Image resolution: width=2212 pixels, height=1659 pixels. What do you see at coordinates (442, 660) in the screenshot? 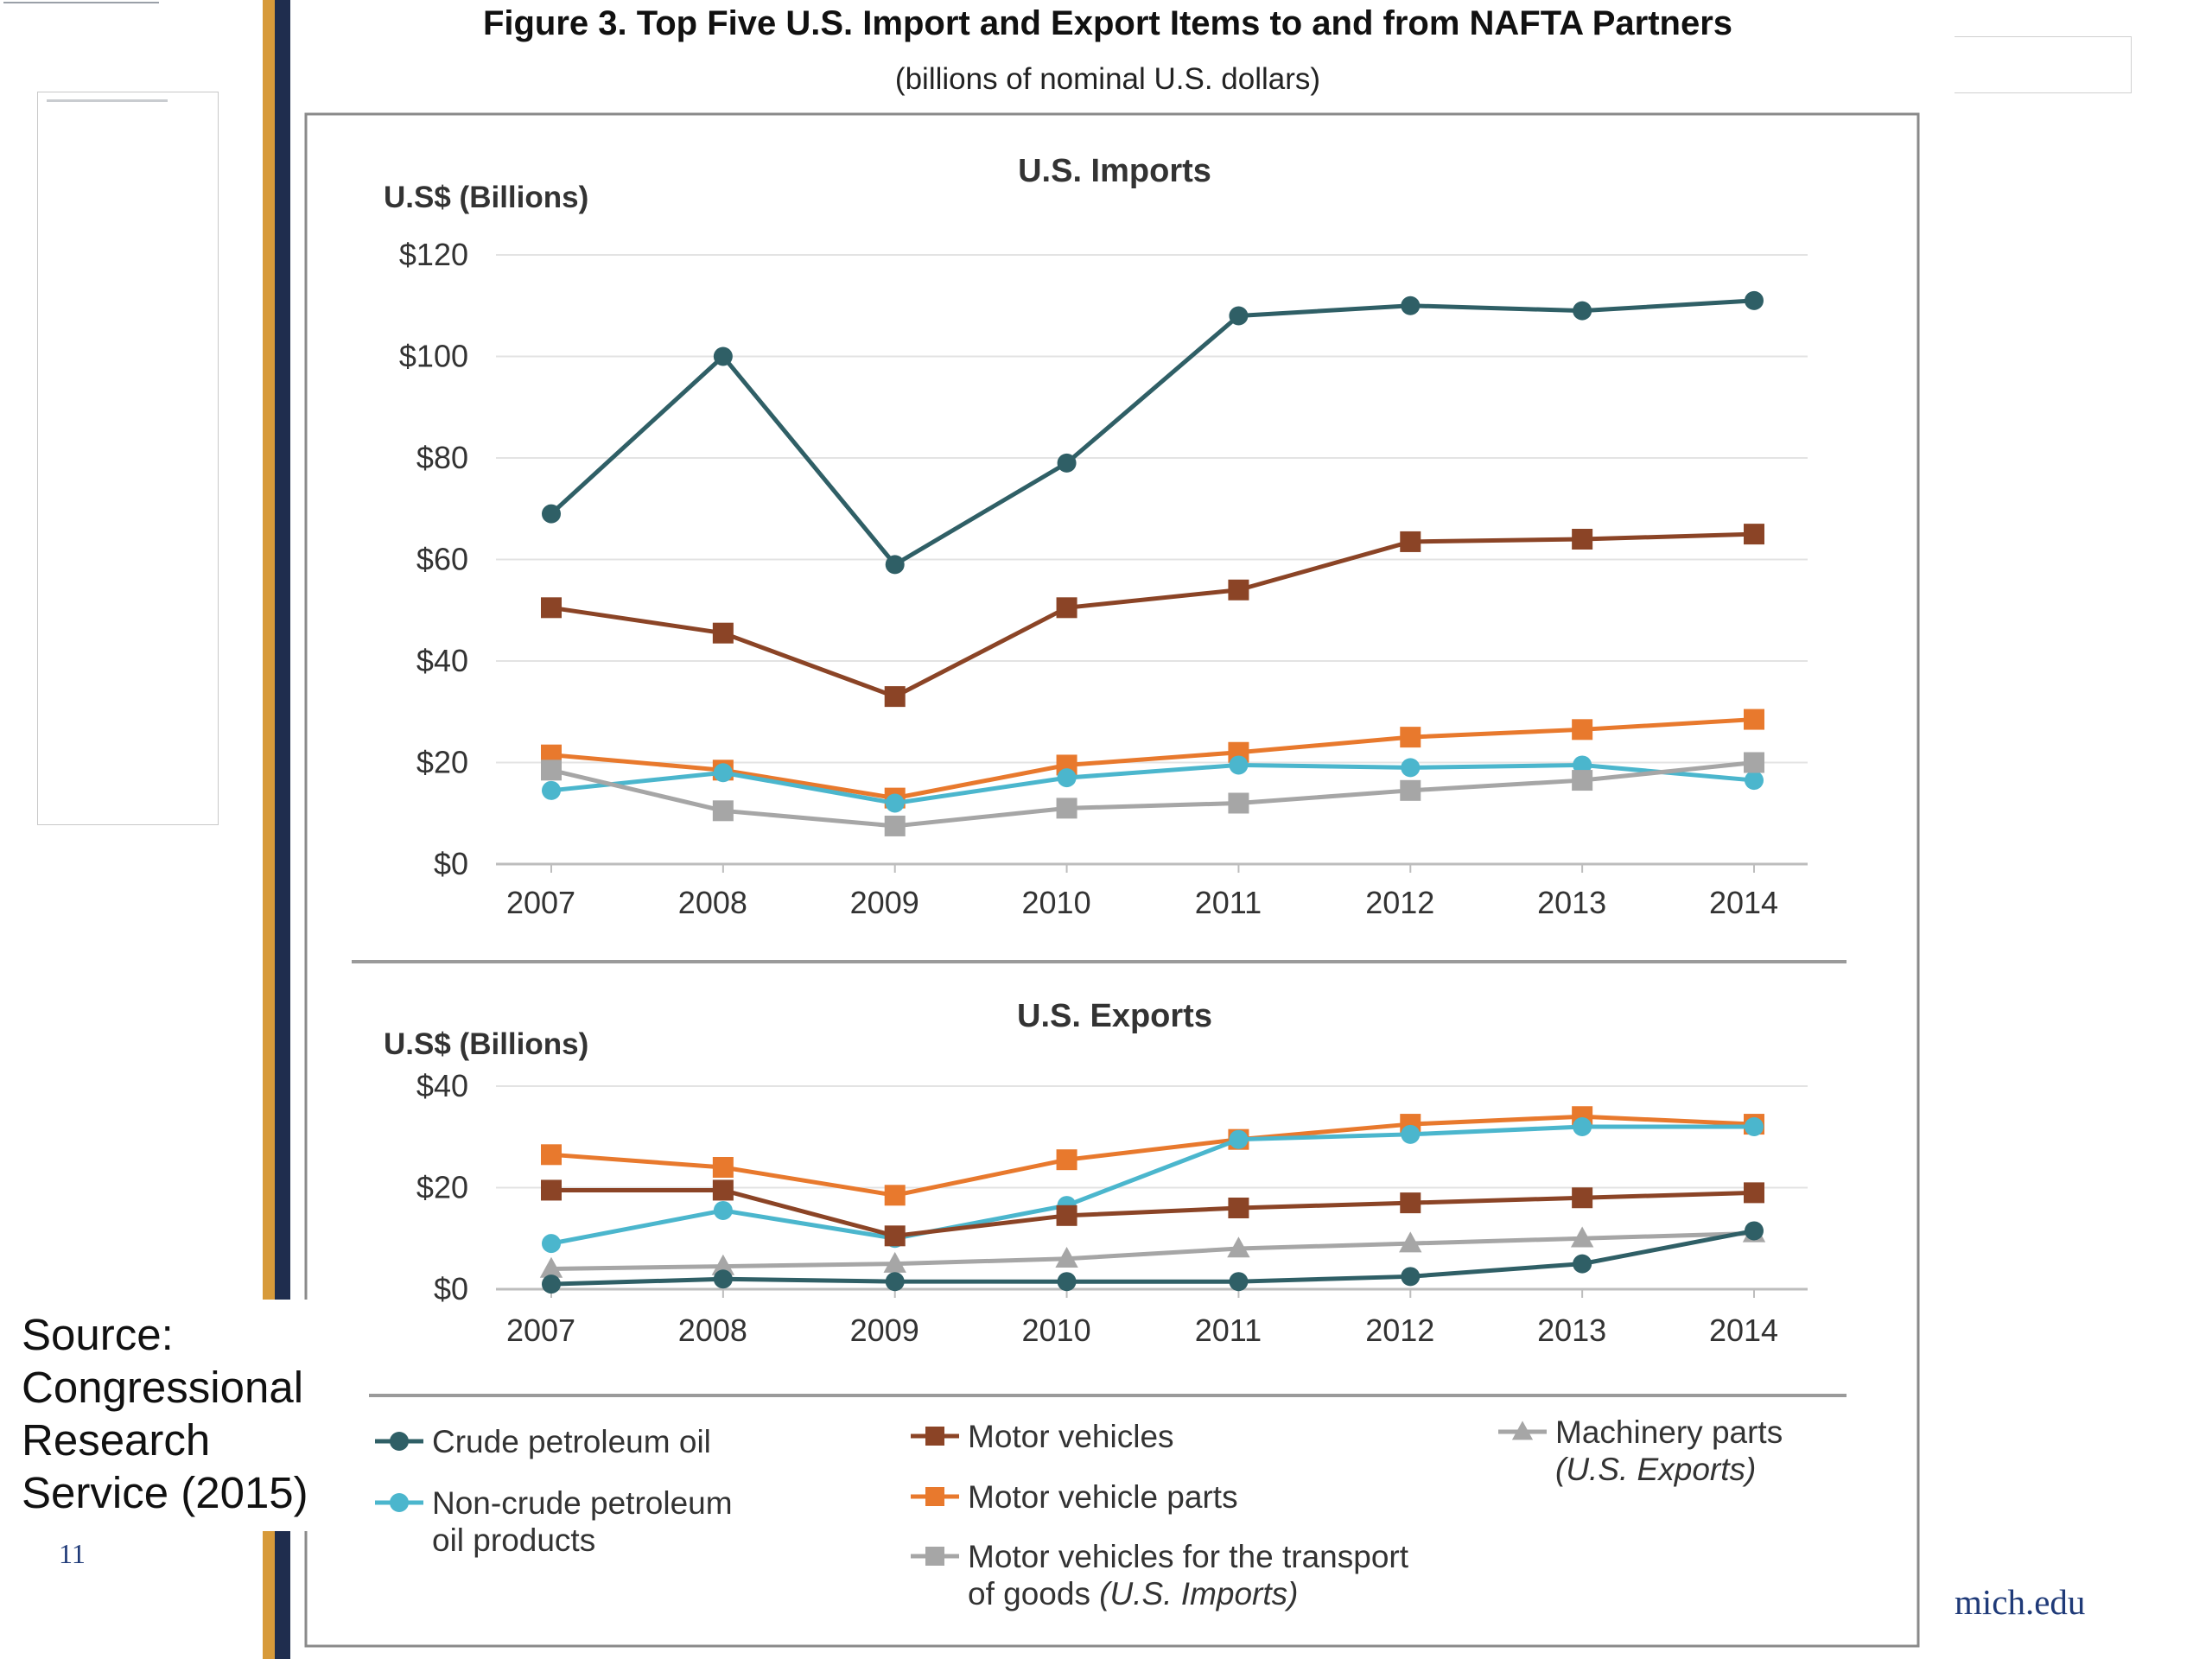
I see `y-tick-label: $40` at bounding box center [442, 660].